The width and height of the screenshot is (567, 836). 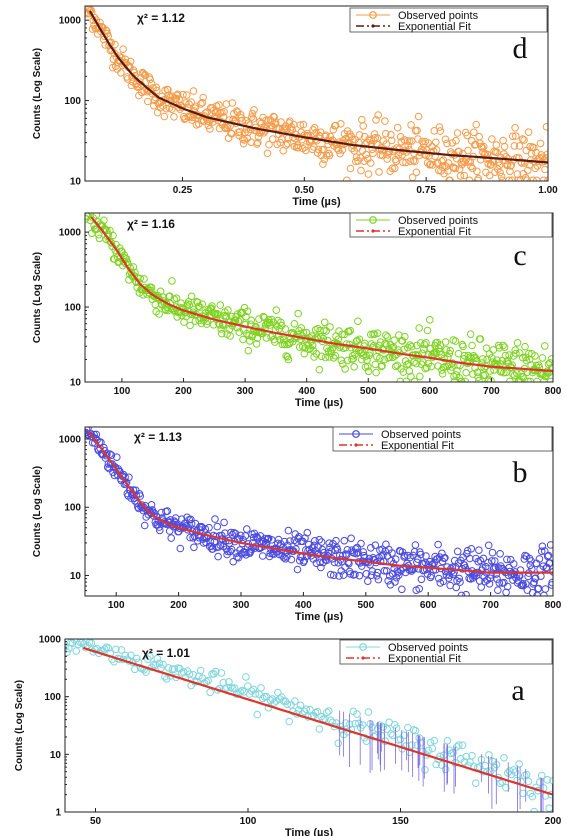 What do you see at coordinates (491, 391) in the screenshot?
I see `x-tick-label: 700` at bounding box center [491, 391].